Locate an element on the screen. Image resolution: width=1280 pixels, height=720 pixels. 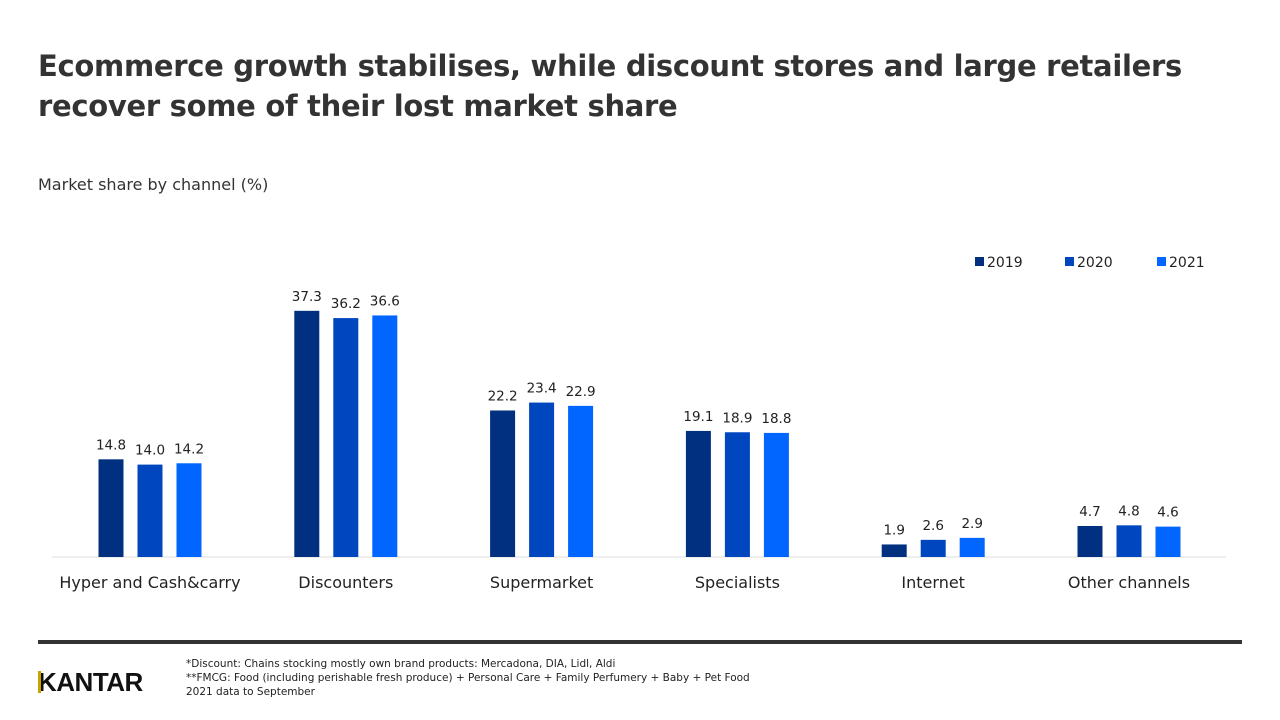
data-label: 19.1 is located at coordinates (698, 417).